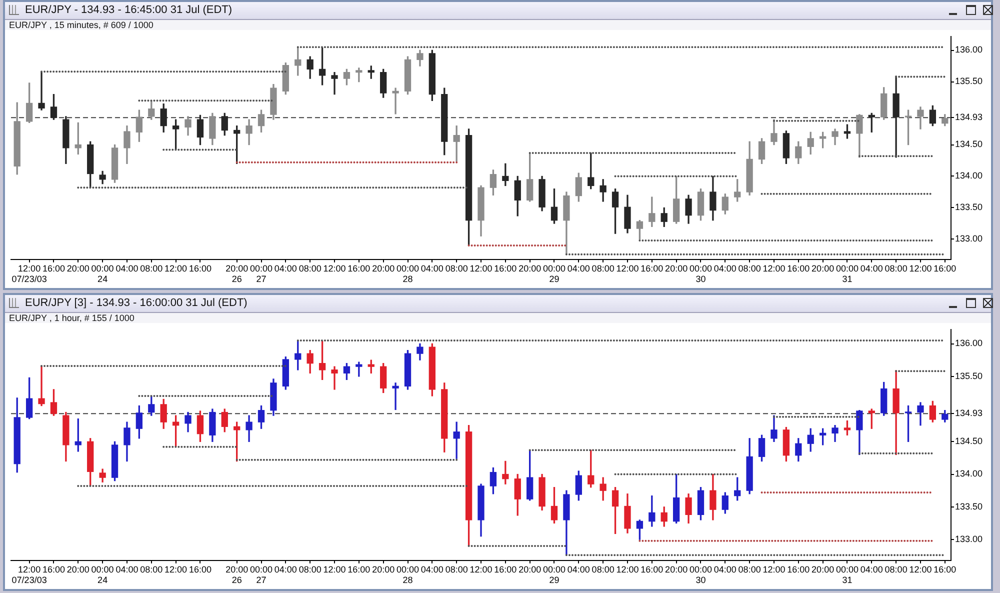 The width and height of the screenshot is (1000, 593). Describe the element at coordinates (81, 25) in the screenshot. I see `chart-subtitle: EUR/JPY , 15 minutes, # 609 / 1000` at that location.